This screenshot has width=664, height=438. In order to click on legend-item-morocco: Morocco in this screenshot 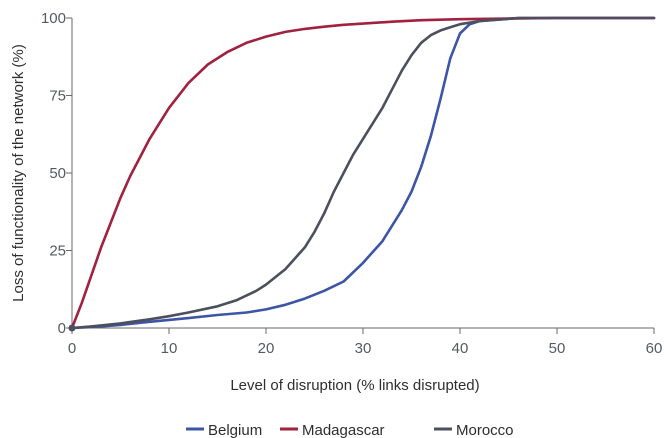, I will do `click(474, 430)`.